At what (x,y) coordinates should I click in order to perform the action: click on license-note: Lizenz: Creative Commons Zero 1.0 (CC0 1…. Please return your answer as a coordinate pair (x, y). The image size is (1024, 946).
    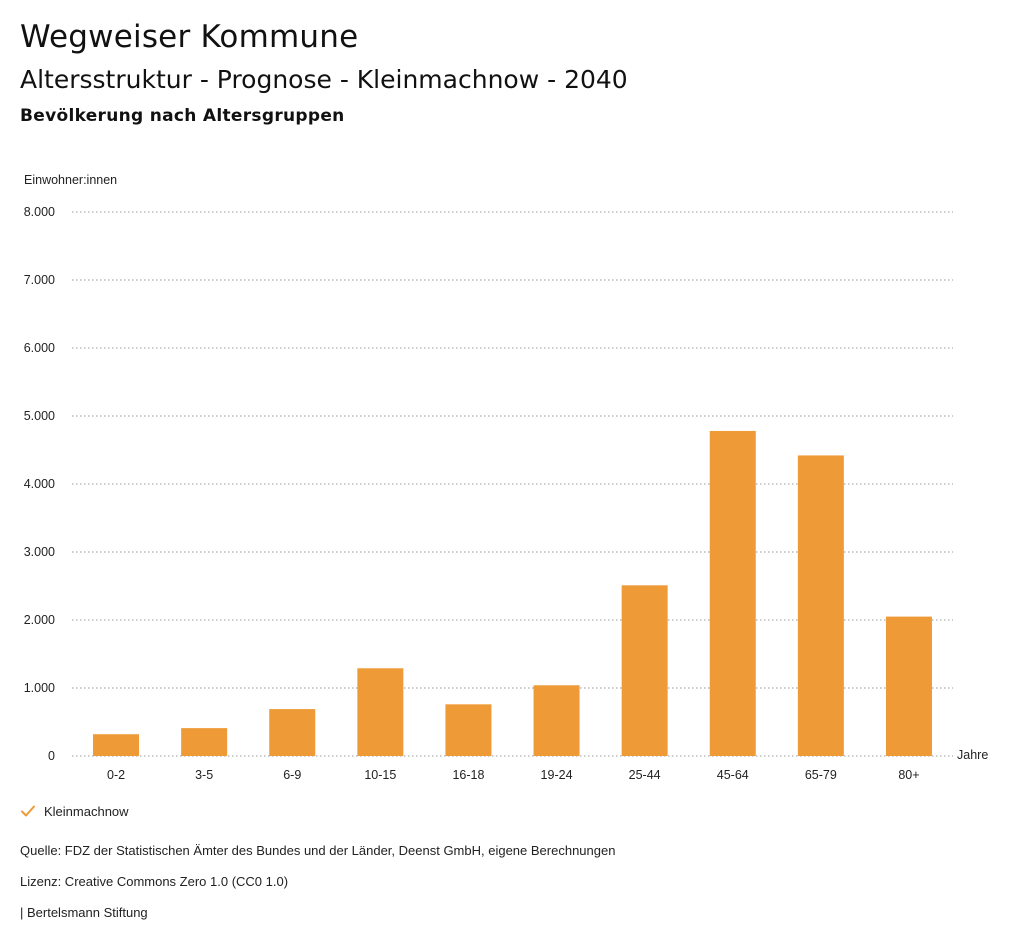
    Looking at the image, I should click on (154, 881).